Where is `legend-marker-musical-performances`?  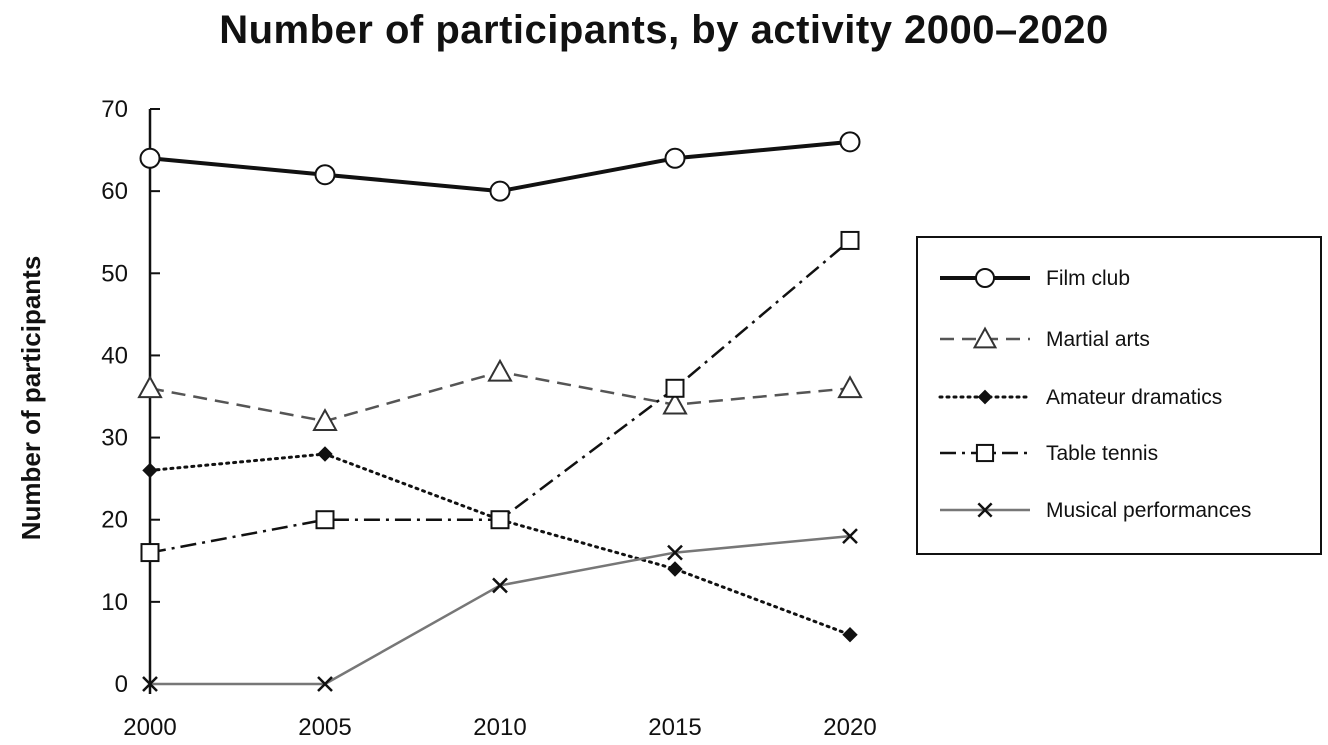
legend-marker-musical-performances is located at coordinates (985, 510).